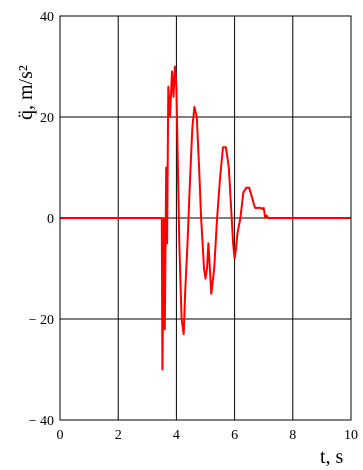 The image size is (363, 470). What do you see at coordinates (351, 435) in the screenshot?
I see `x-tick-label: 10` at bounding box center [351, 435].